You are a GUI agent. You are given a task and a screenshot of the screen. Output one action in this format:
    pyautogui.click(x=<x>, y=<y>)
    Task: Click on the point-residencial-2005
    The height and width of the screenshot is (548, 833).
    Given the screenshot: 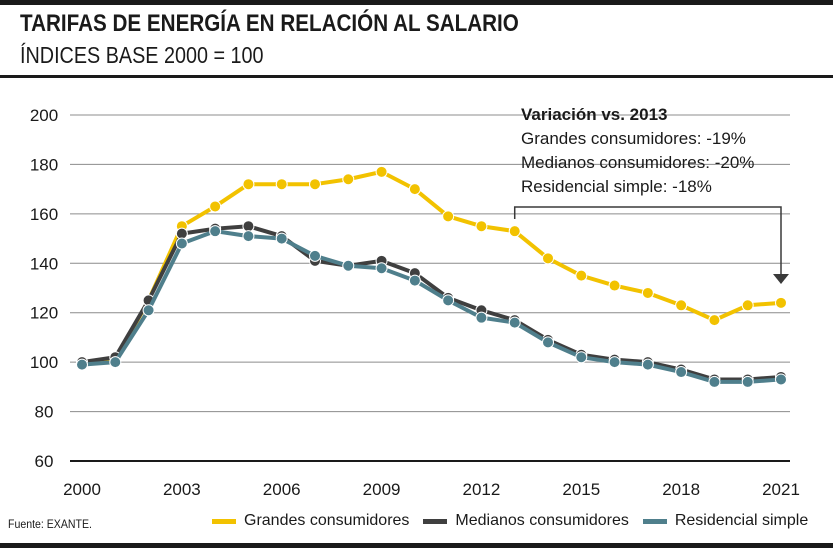 What is the action you would take?
    pyautogui.click(x=248, y=236)
    